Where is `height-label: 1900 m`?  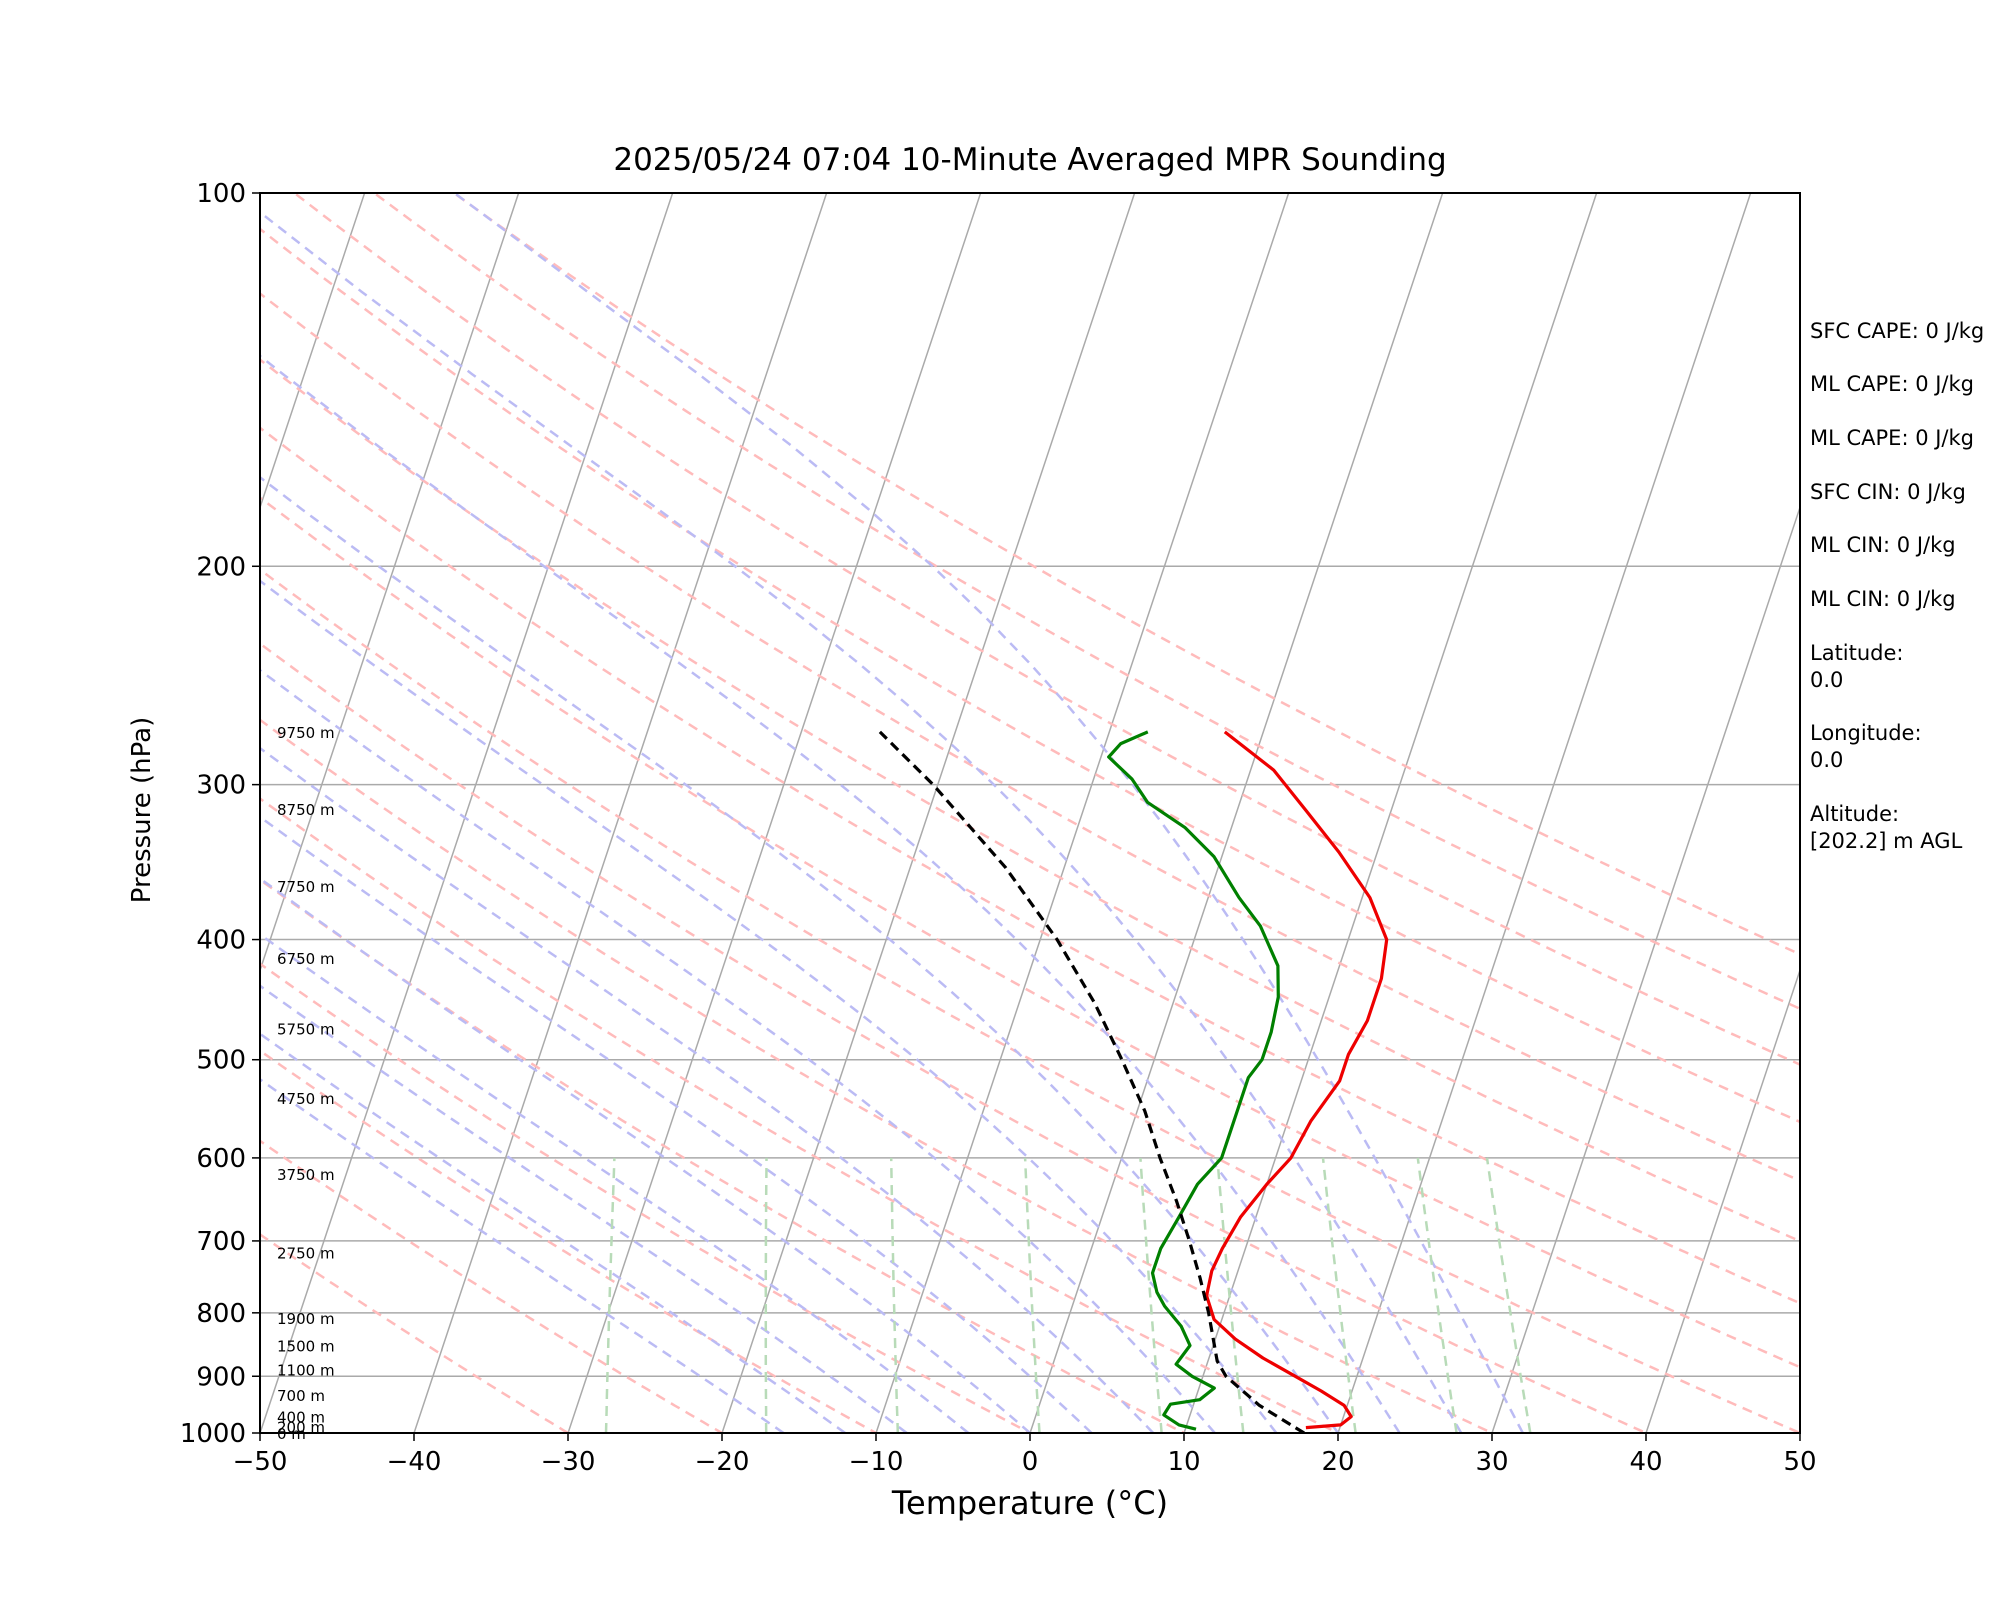 height-label: 1900 m is located at coordinates (306, 1319).